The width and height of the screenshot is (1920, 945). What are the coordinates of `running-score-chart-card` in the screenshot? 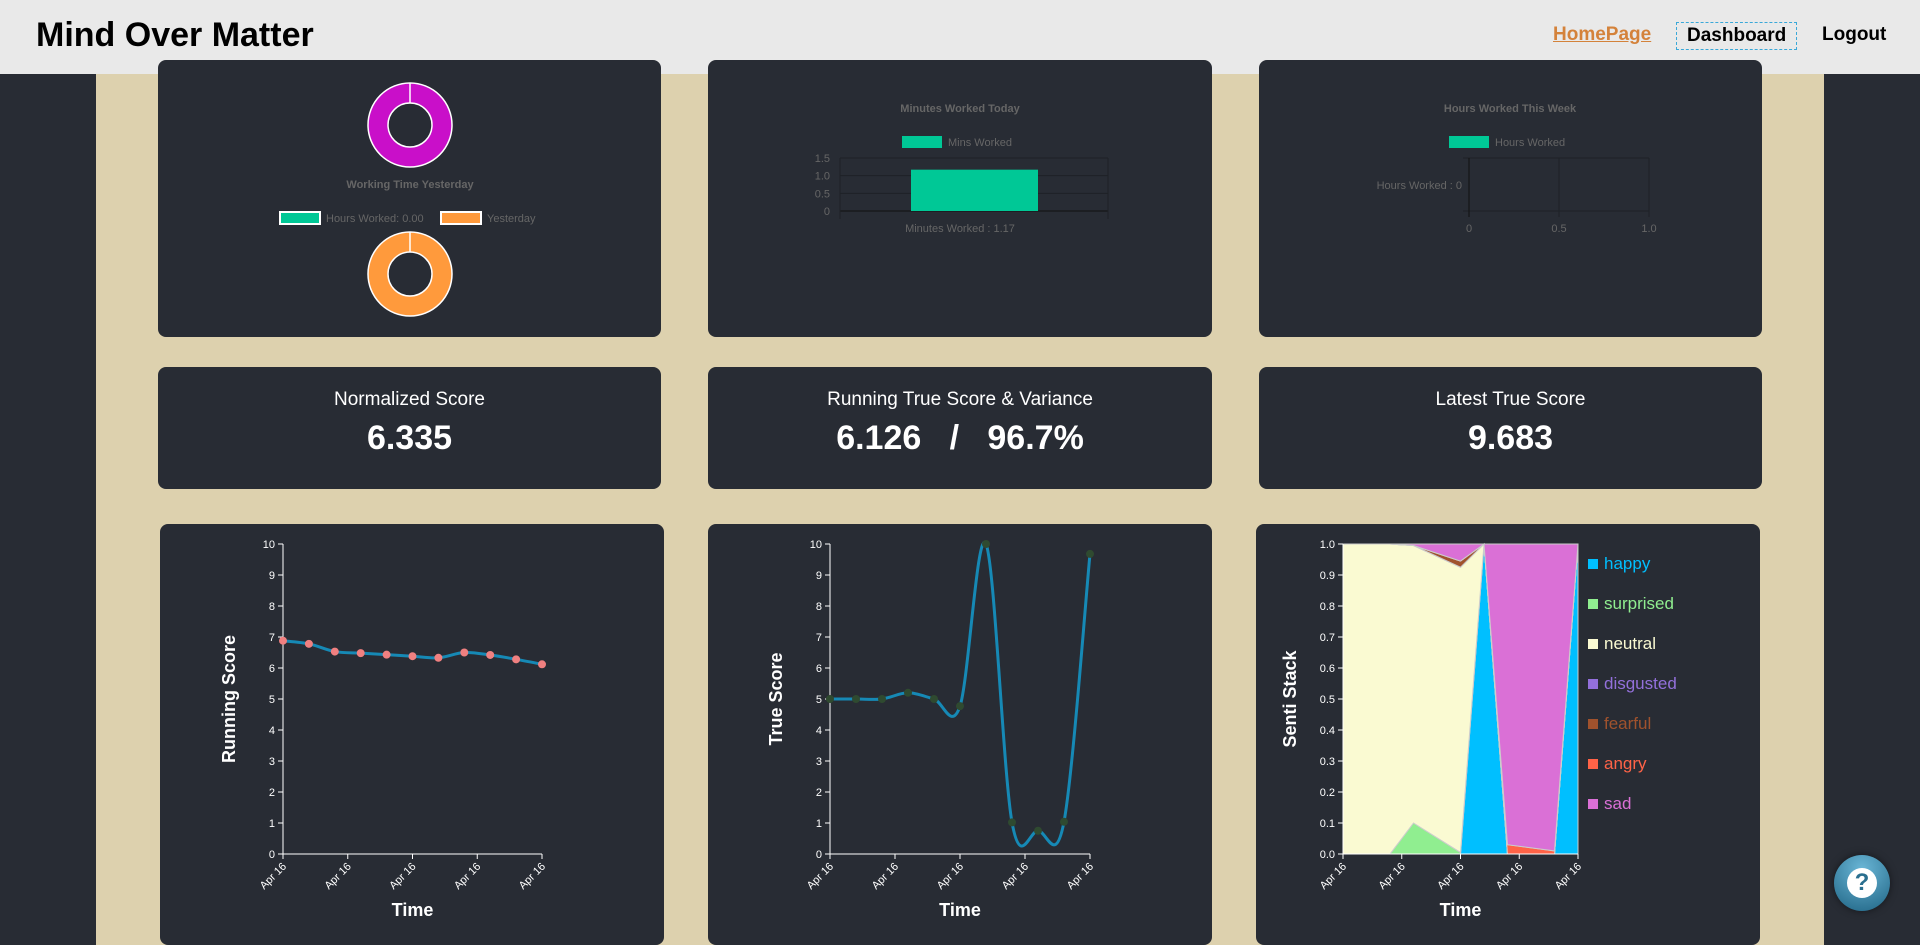 It's located at (412, 734).